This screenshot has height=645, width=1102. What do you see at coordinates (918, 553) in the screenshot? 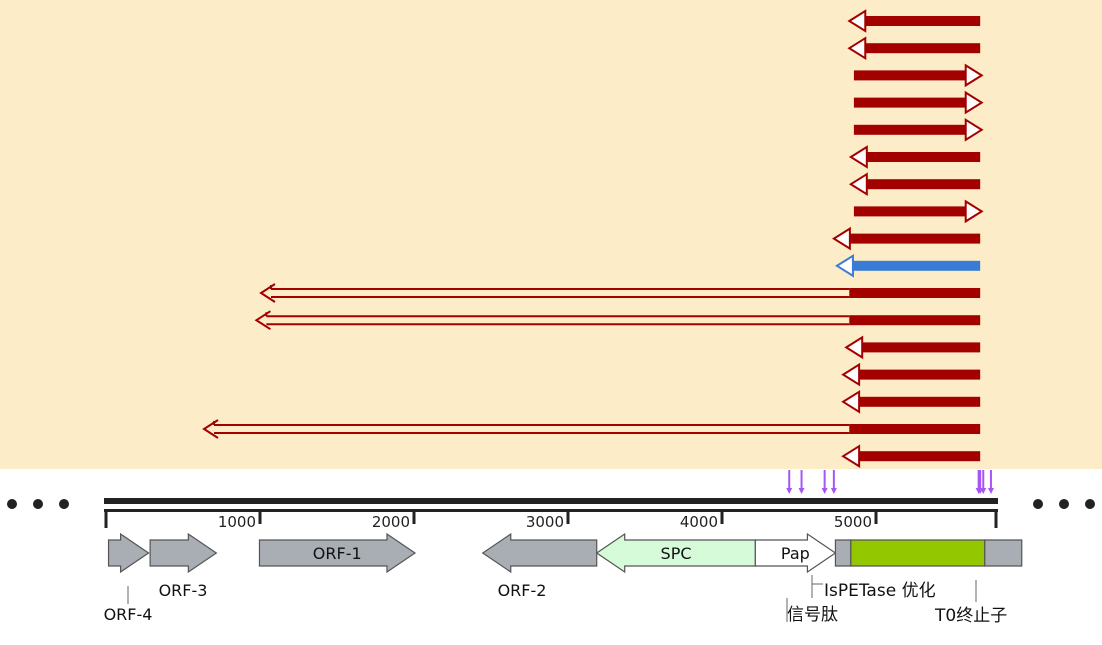
I see `feature-ispetase` at bounding box center [918, 553].